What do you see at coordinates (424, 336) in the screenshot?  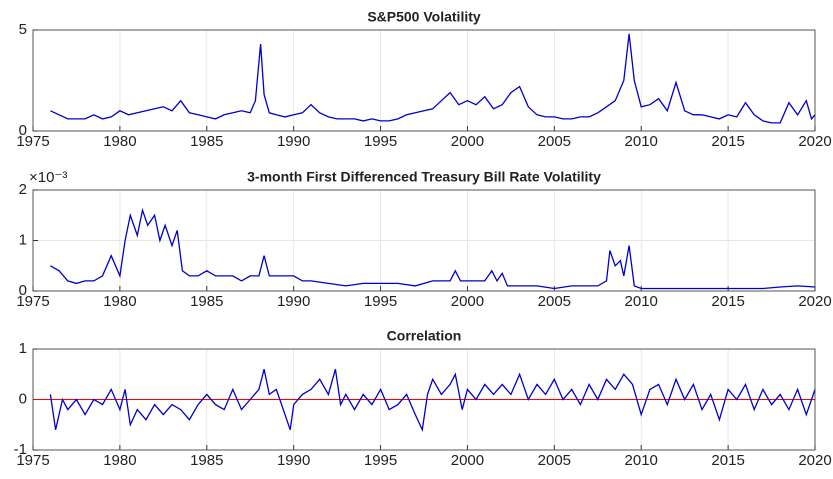 I see `chart-title: Correlation` at bounding box center [424, 336].